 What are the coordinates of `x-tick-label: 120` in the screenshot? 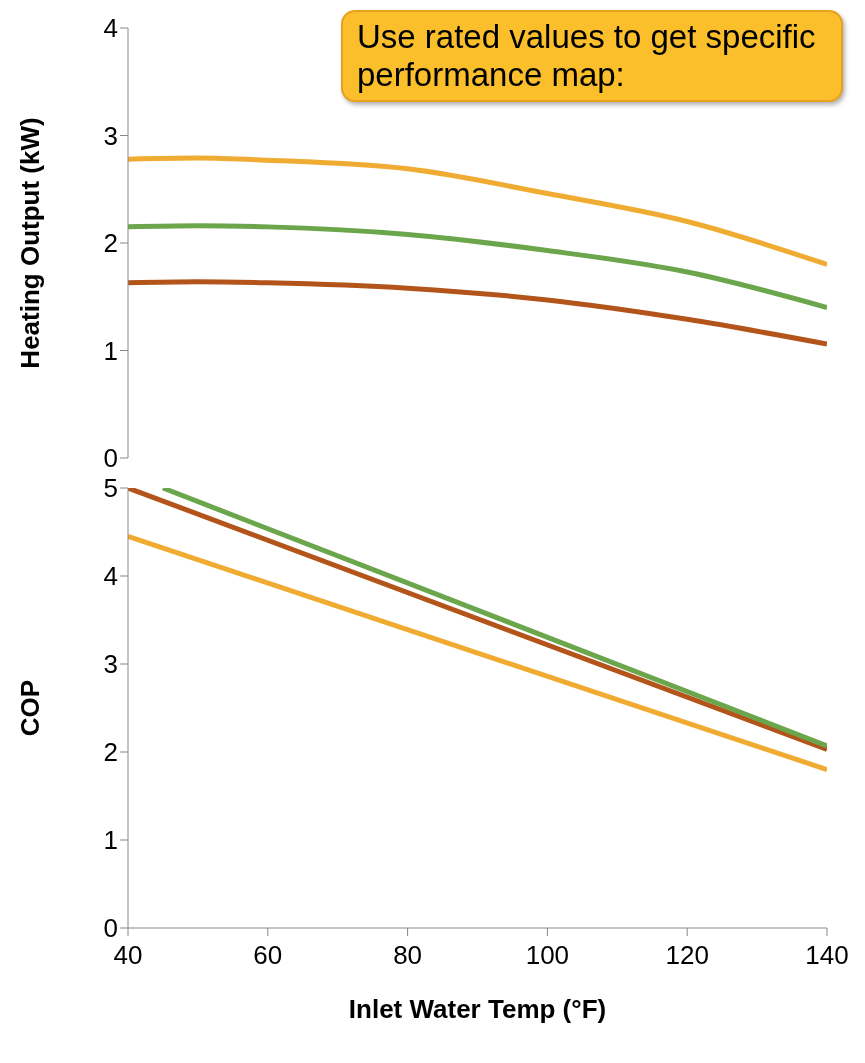 It's located at (687, 955).